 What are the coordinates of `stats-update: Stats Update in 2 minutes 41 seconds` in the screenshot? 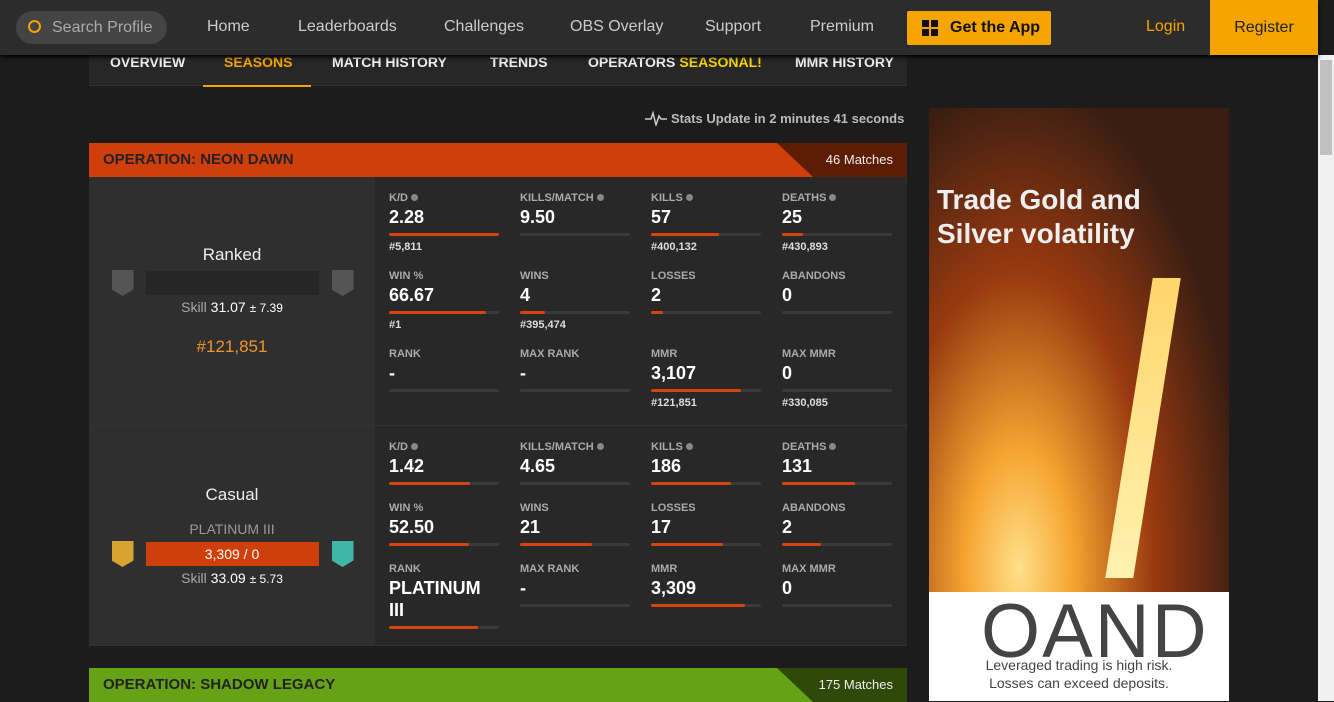 It's located at (774, 118).